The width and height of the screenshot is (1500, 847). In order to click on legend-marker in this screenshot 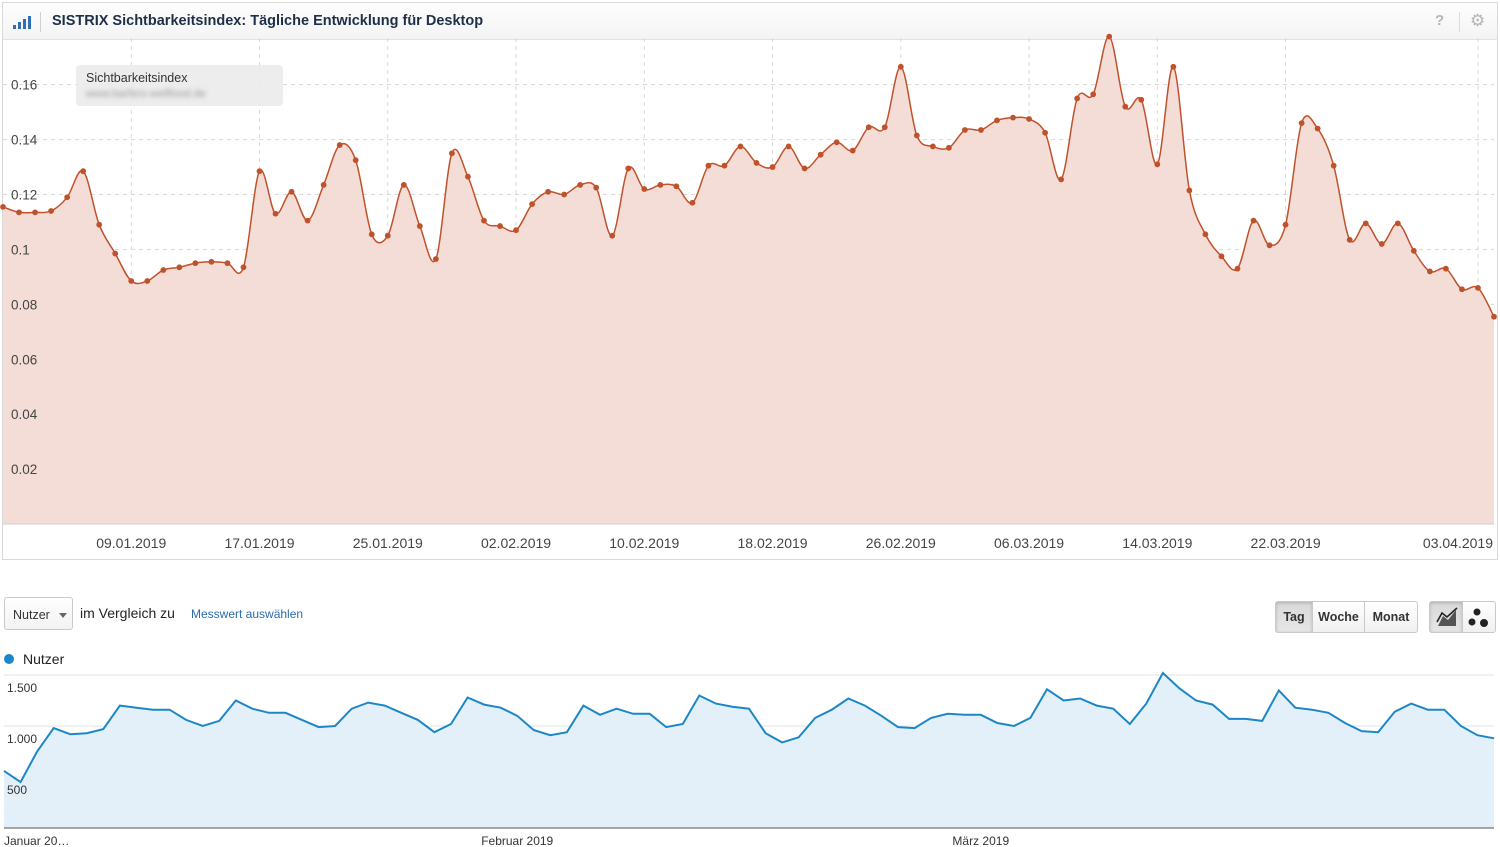, I will do `click(9, 659)`.